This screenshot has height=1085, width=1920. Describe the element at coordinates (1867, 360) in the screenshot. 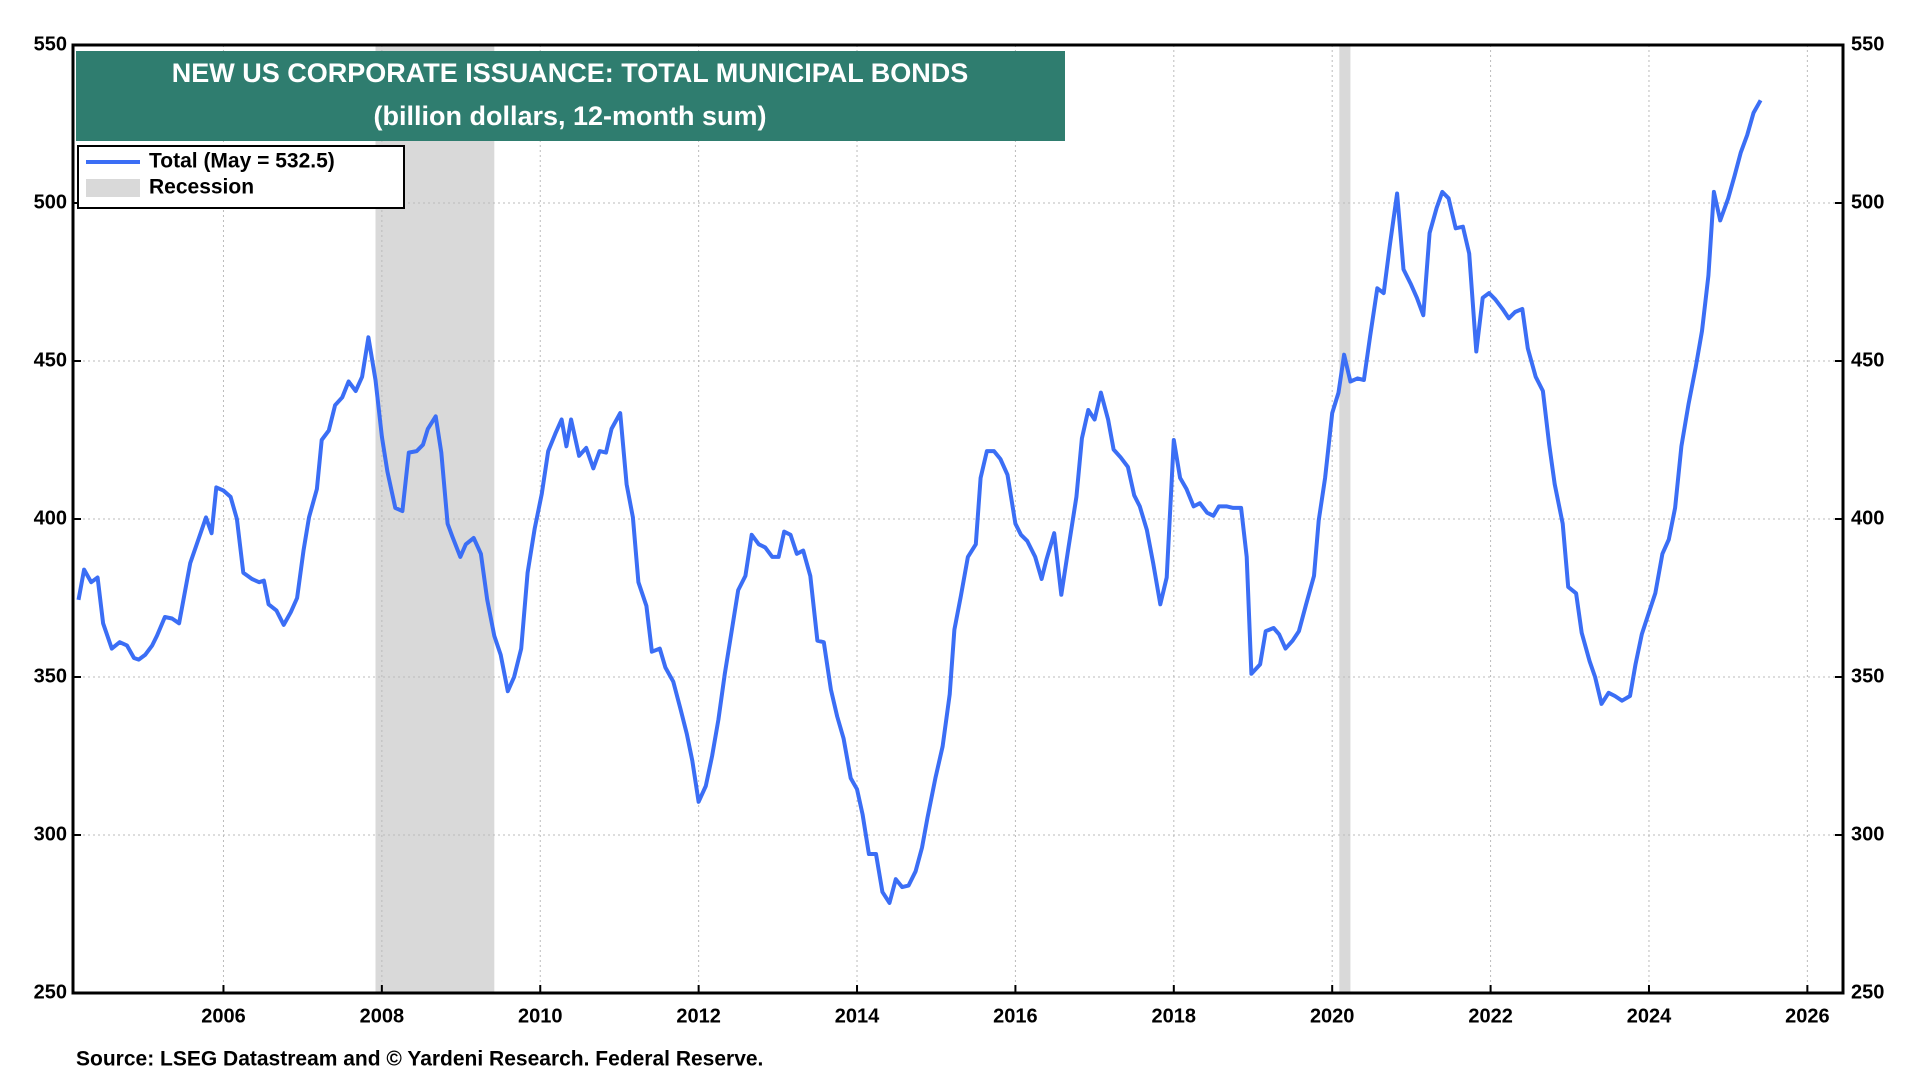

I see `y2-tick-label: 450` at that location.